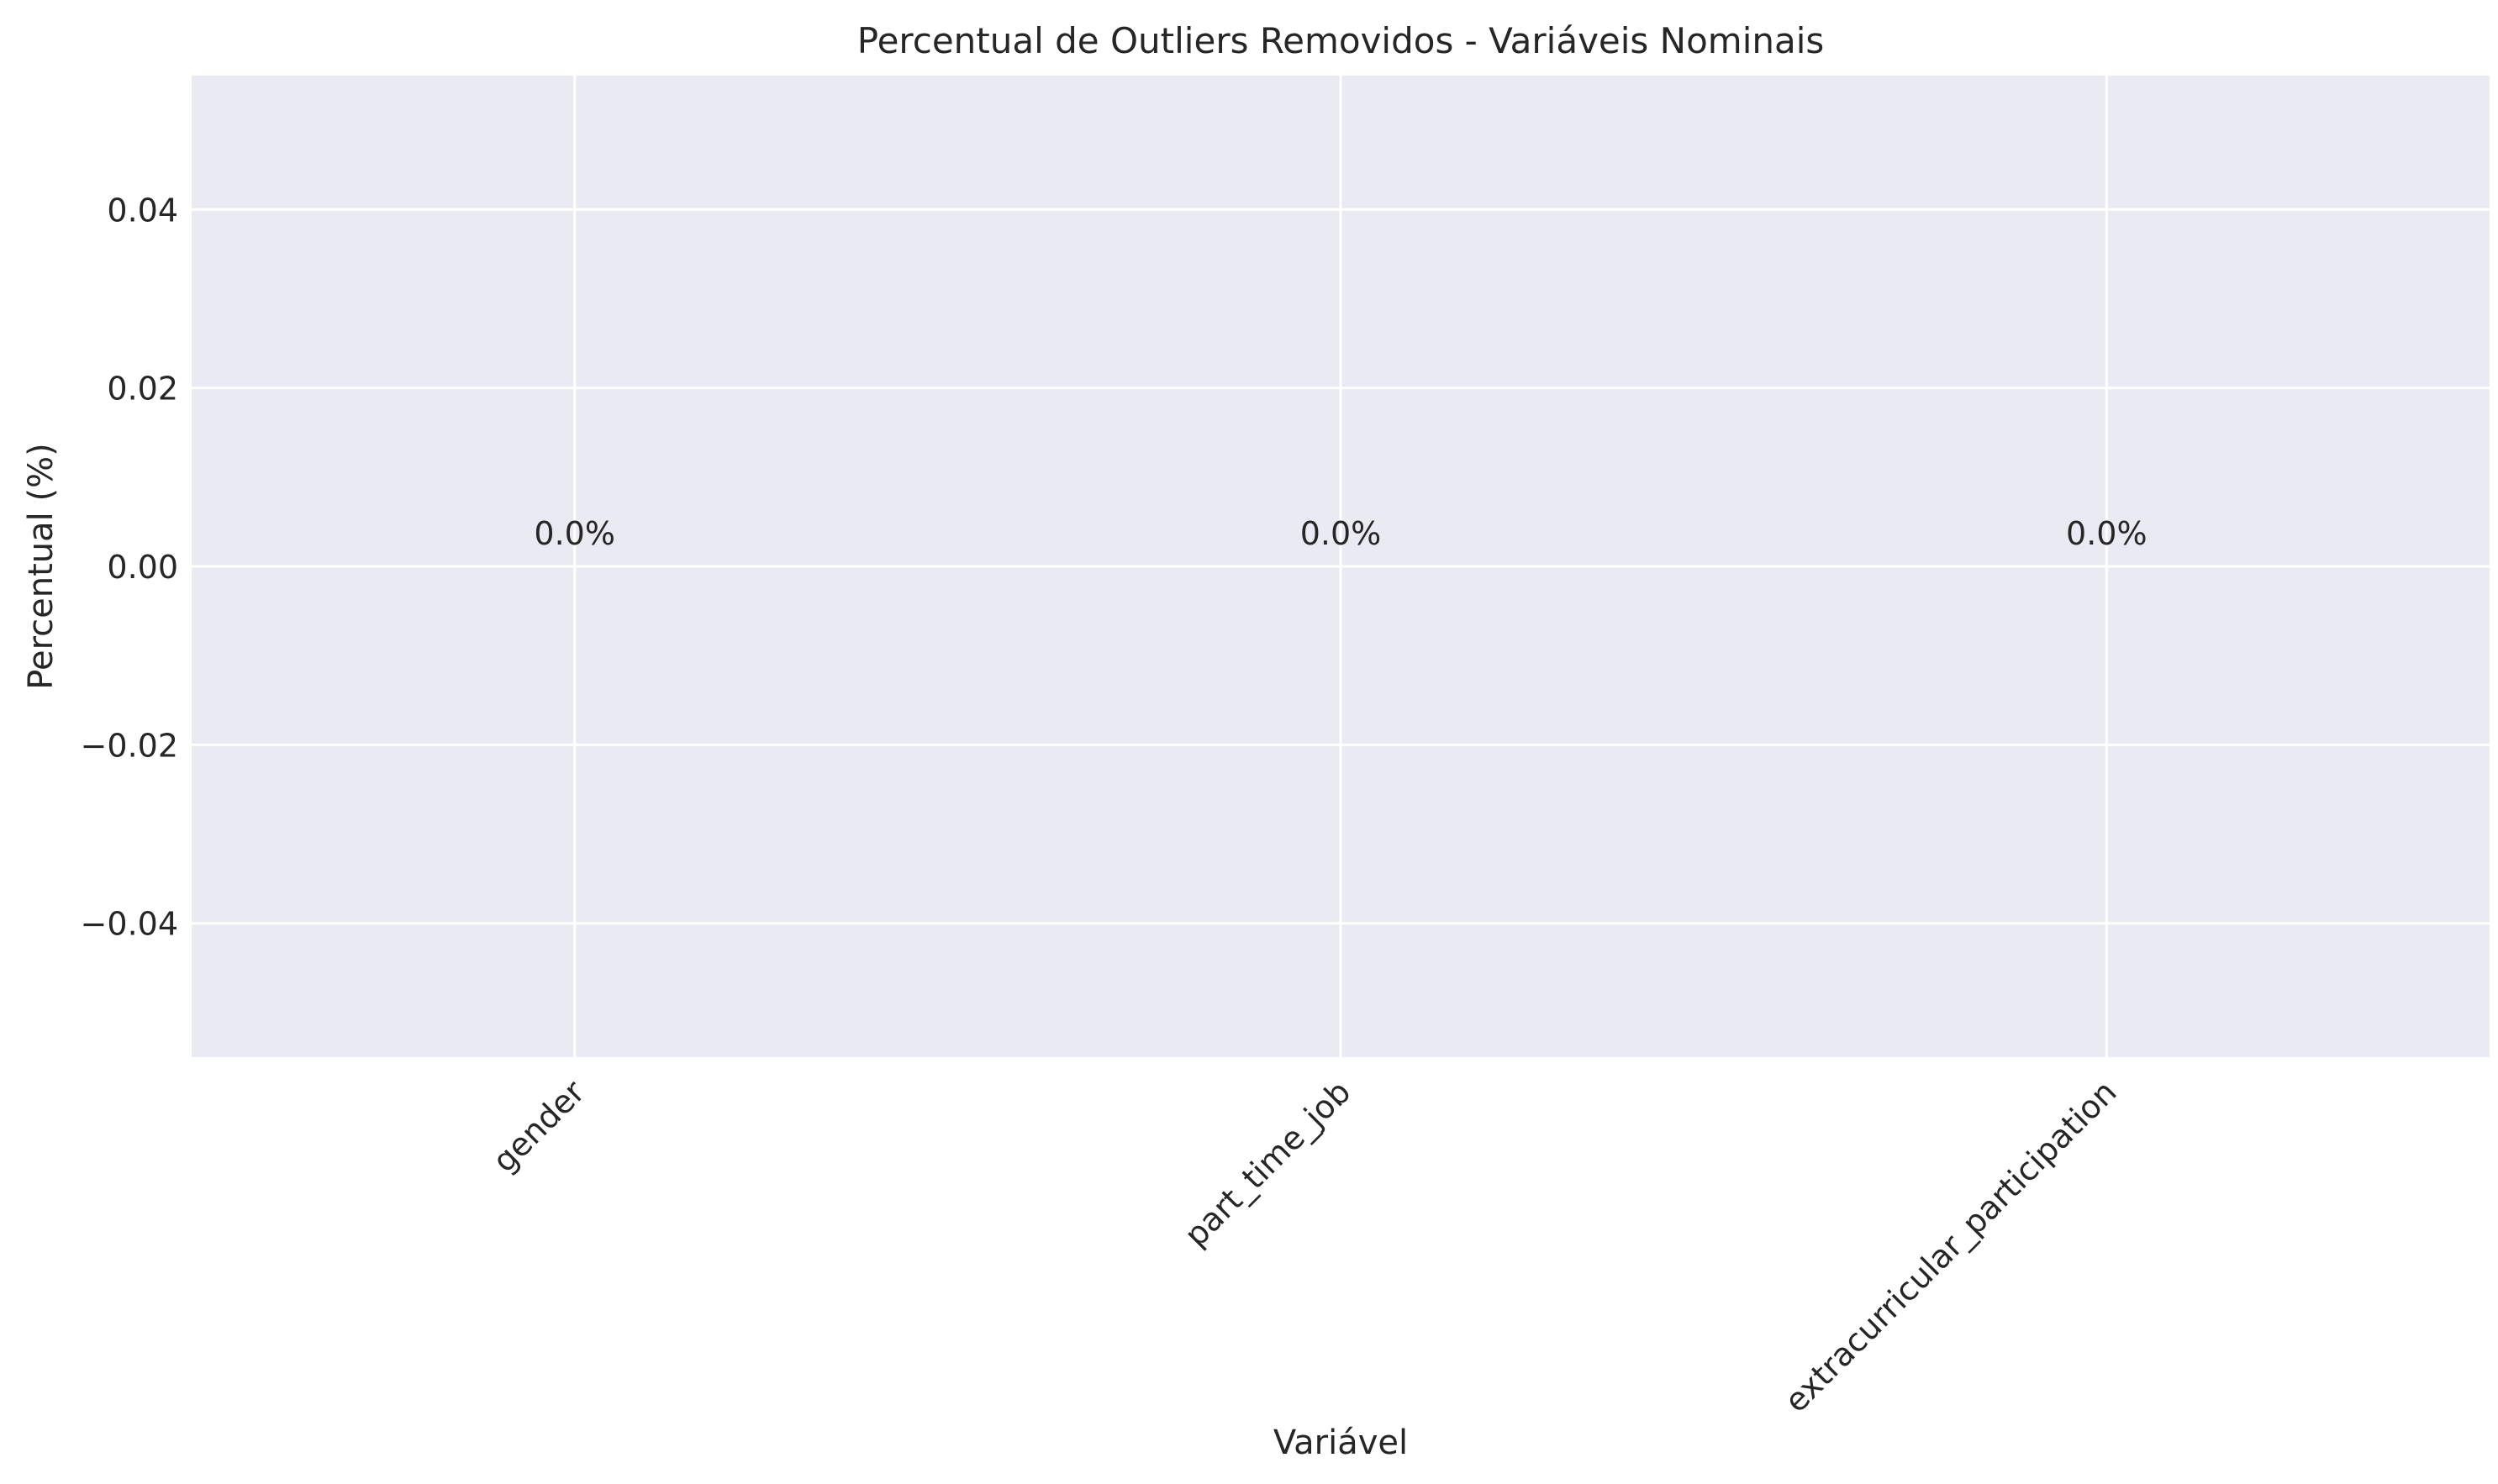 The height and width of the screenshot is (1484, 2498). What do you see at coordinates (41, 566) in the screenshot?
I see `y-axis-label: Percentual (%)` at bounding box center [41, 566].